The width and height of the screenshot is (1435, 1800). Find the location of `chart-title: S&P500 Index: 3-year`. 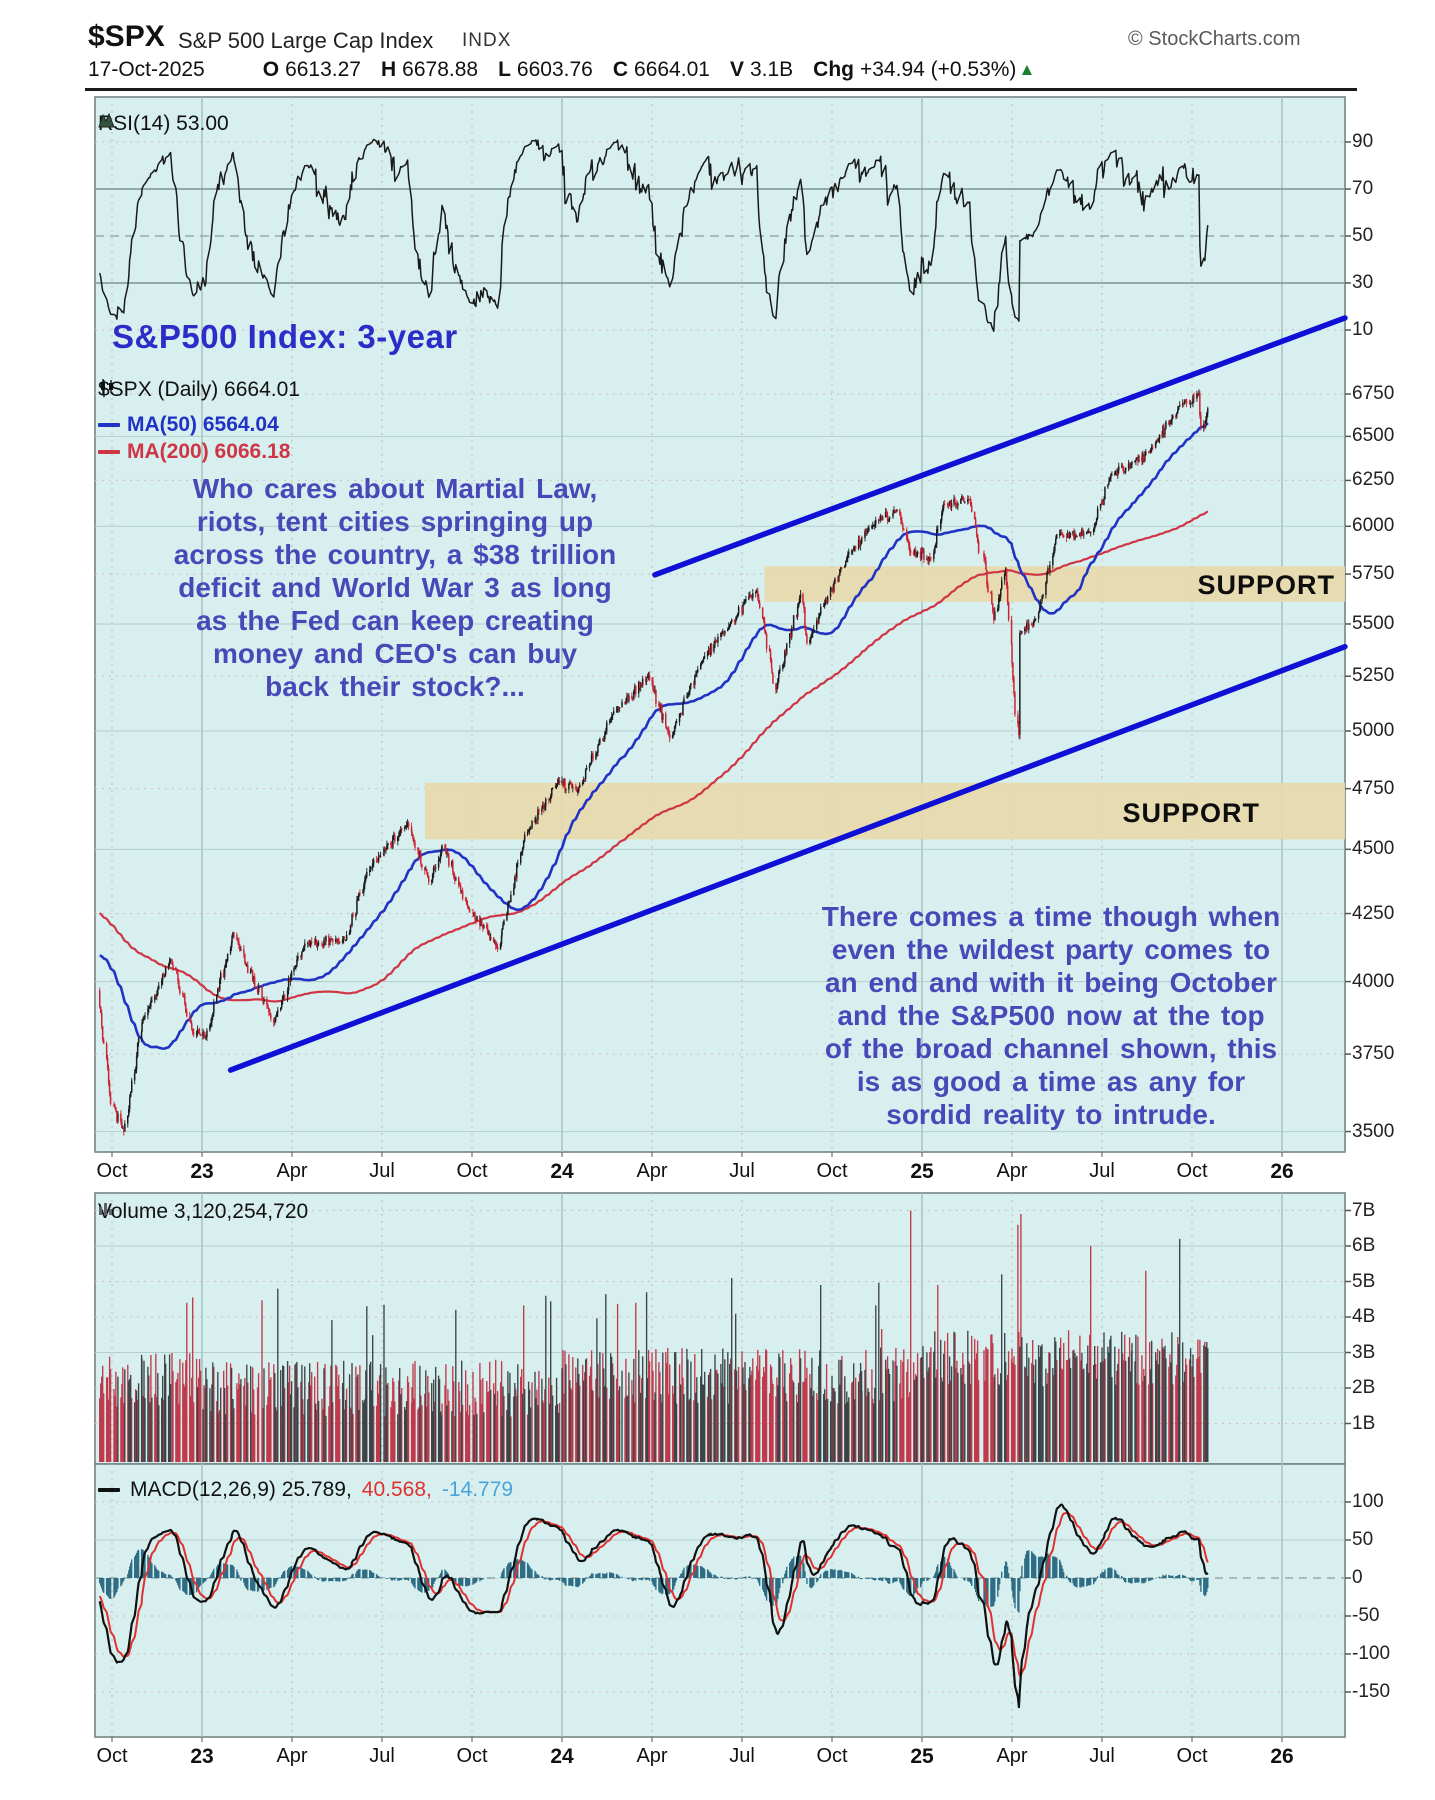

chart-title: S&P500 Index: 3-year is located at coordinates (285, 336).